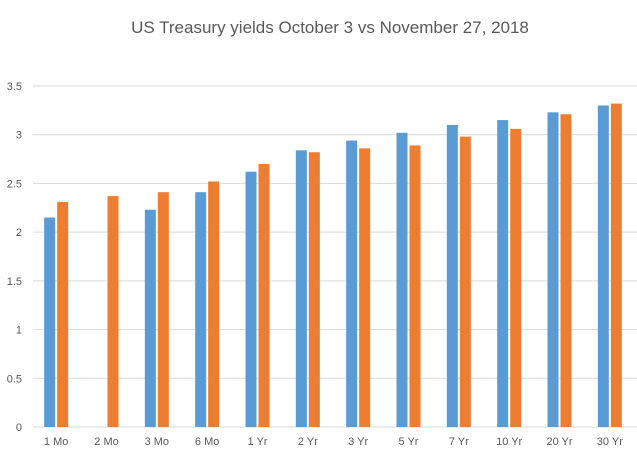  I want to click on y-tick-label: 2, so click(19, 233).